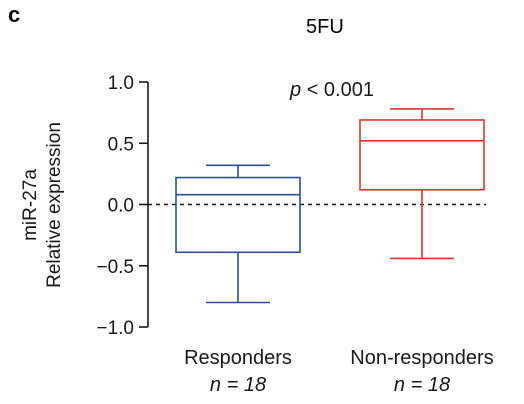 The image size is (524, 404). What do you see at coordinates (115, 328) in the screenshot?
I see `y-tick-label: −1.0` at bounding box center [115, 328].